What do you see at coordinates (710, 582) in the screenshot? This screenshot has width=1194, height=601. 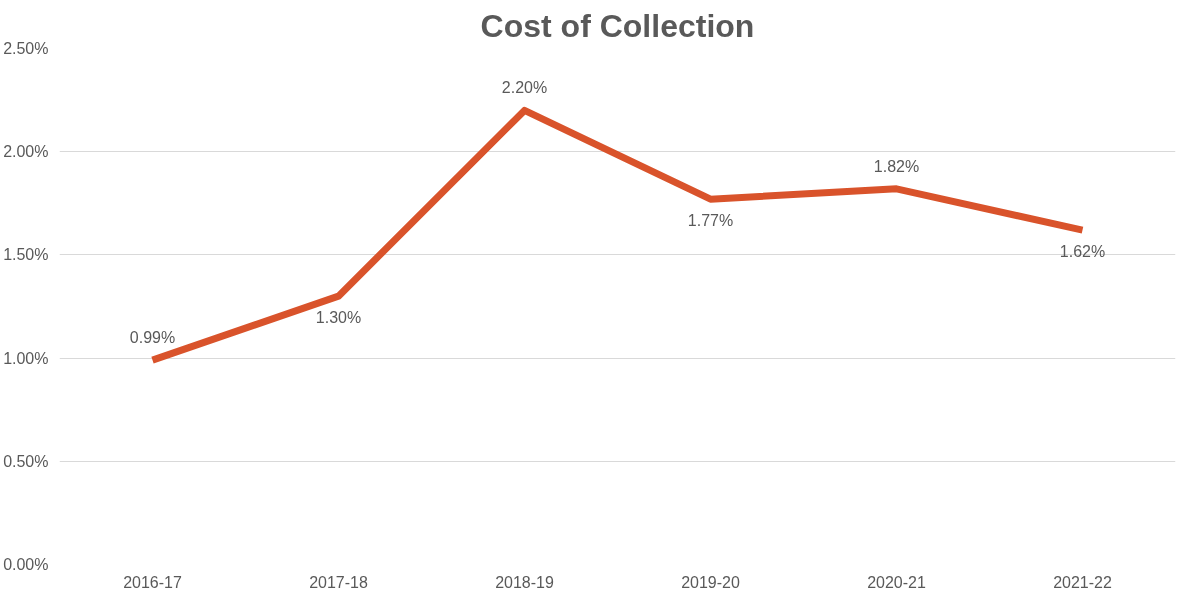 I see `x-tick-label: 2019-20` at bounding box center [710, 582].